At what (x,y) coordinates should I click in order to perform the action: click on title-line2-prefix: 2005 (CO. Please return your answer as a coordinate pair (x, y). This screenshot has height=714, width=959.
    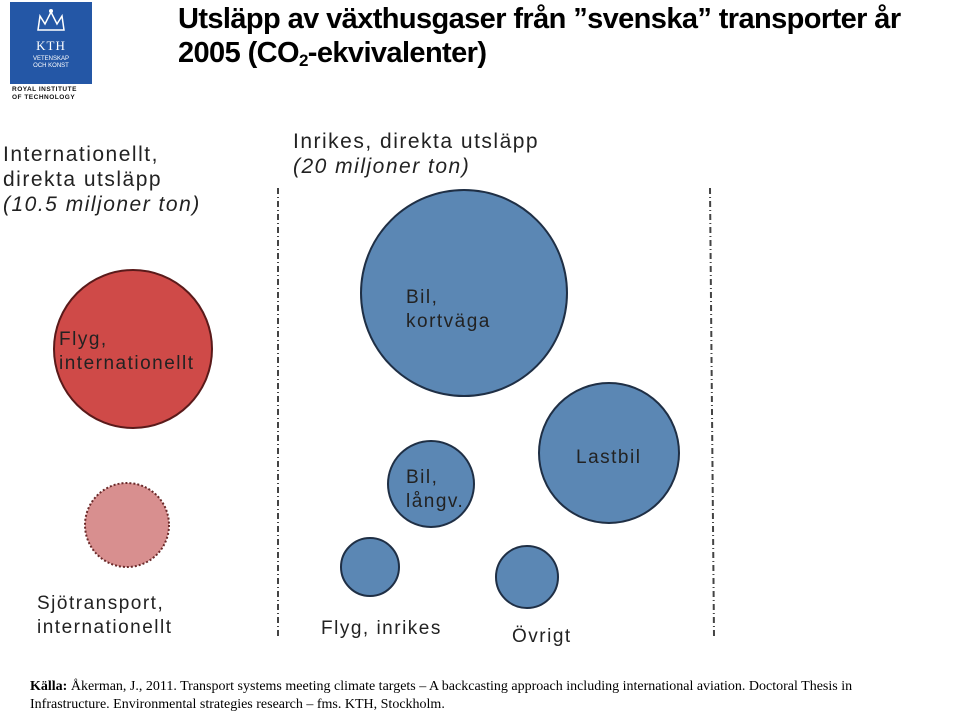
    Looking at the image, I should click on (239, 53).